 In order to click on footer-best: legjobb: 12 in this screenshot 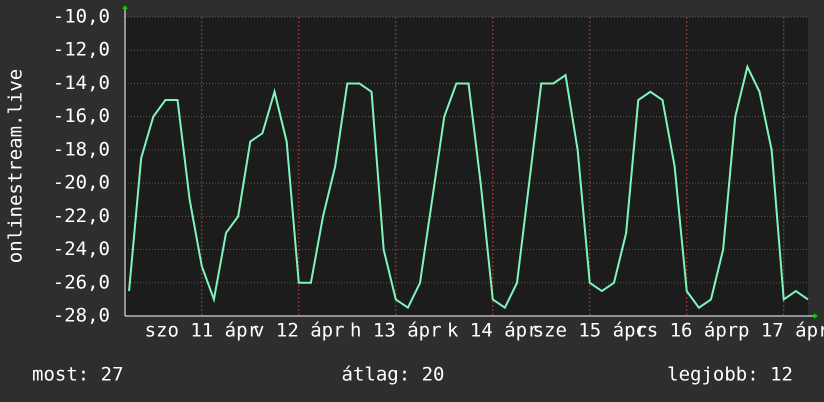, I will do `click(730, 375)`.